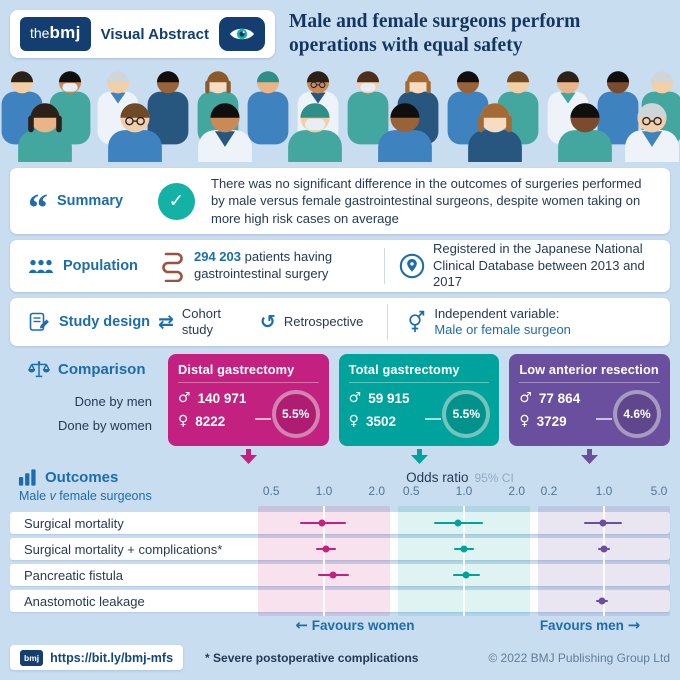 The width and height of the screenshot is (680, 680). Describe the element at coordinates (102, 369) in the screenshot. I see `comparison-label: Comparison` at that location.